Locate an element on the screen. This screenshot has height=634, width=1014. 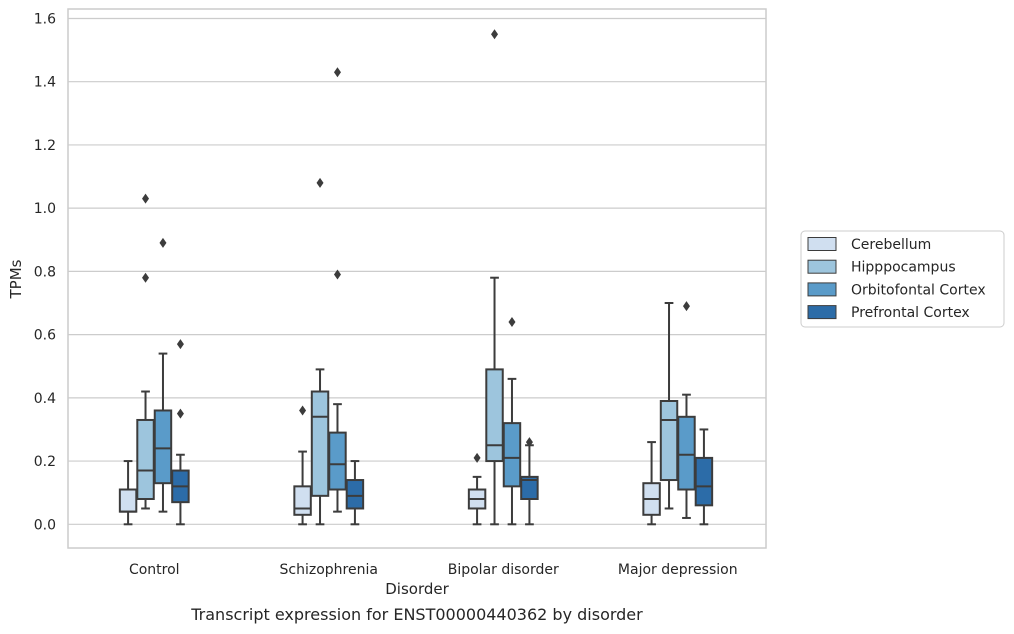
y-axis-label: TPMs is located at coordinates (16, 279).